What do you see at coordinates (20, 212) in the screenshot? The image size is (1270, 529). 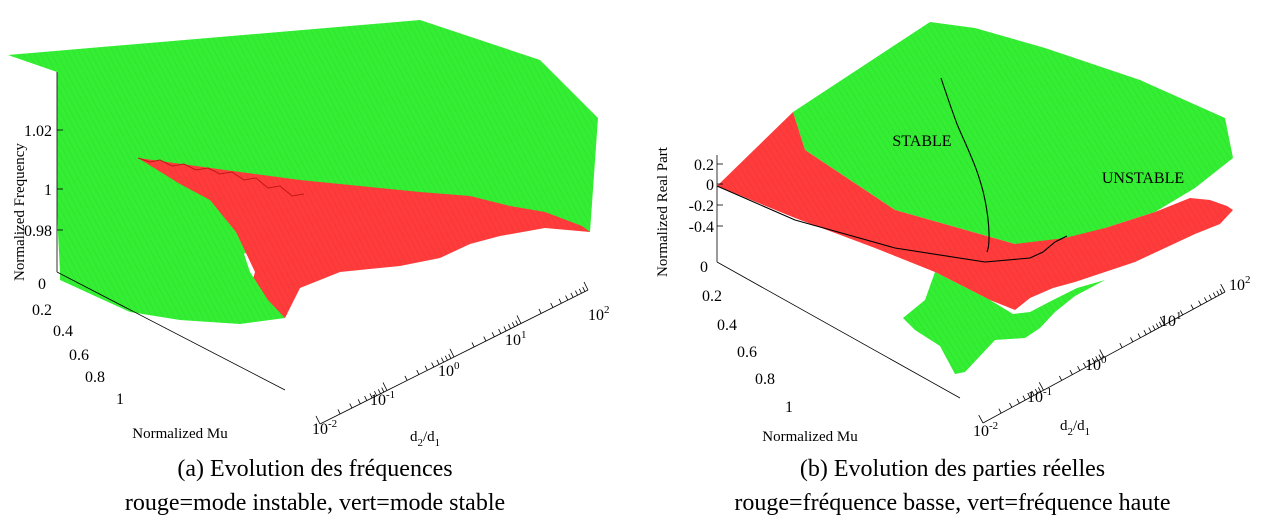 I see `z-axis-label-a: Normalized Frequency` at bounding box center [20, 212].